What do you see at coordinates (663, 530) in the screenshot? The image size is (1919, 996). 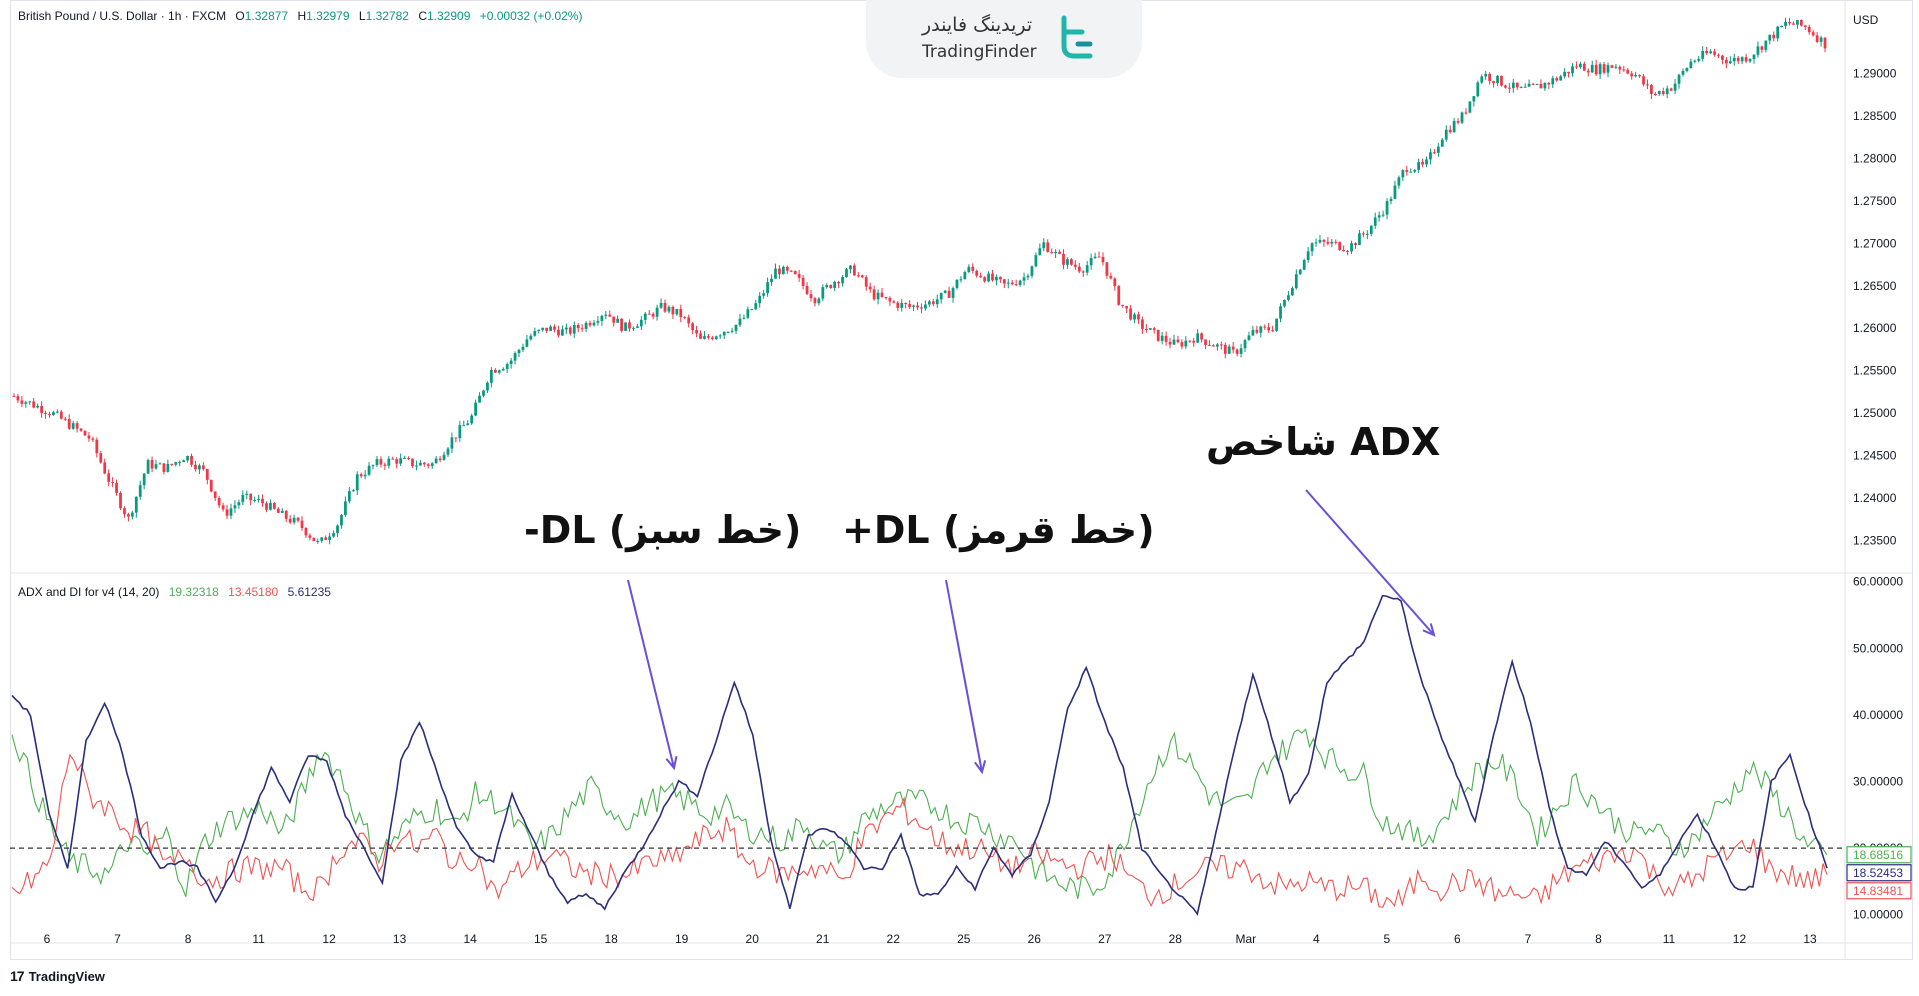 I see `annotation-minus-dl: -DL (خط سبز)` at bounding box center [663, 530].